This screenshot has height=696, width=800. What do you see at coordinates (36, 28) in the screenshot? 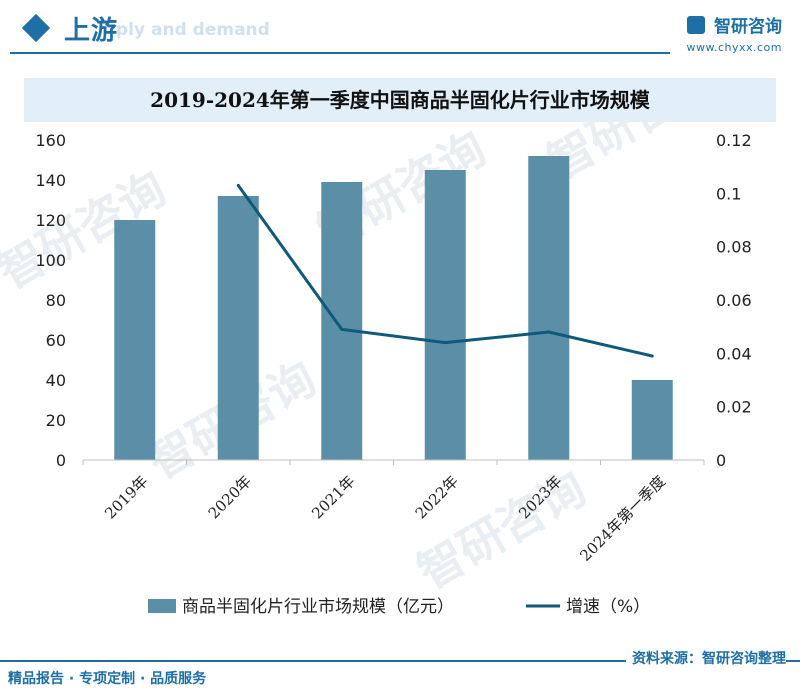
I see `diamond-icon` at bounding box center [36, 28].